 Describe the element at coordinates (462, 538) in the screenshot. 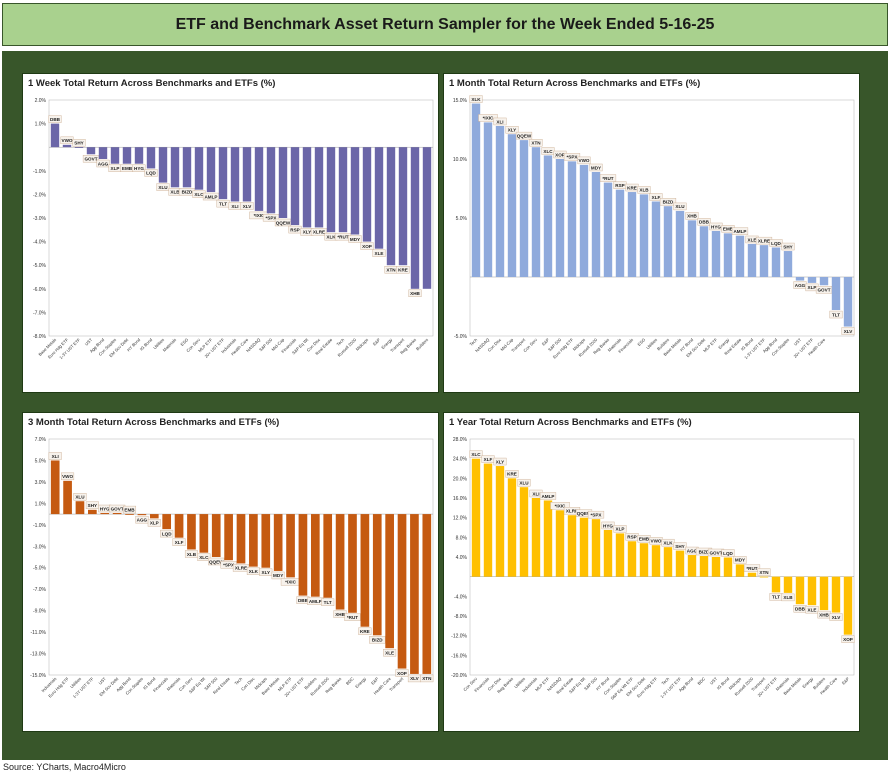

I see `y-tick-label: 8.0%` at that location.